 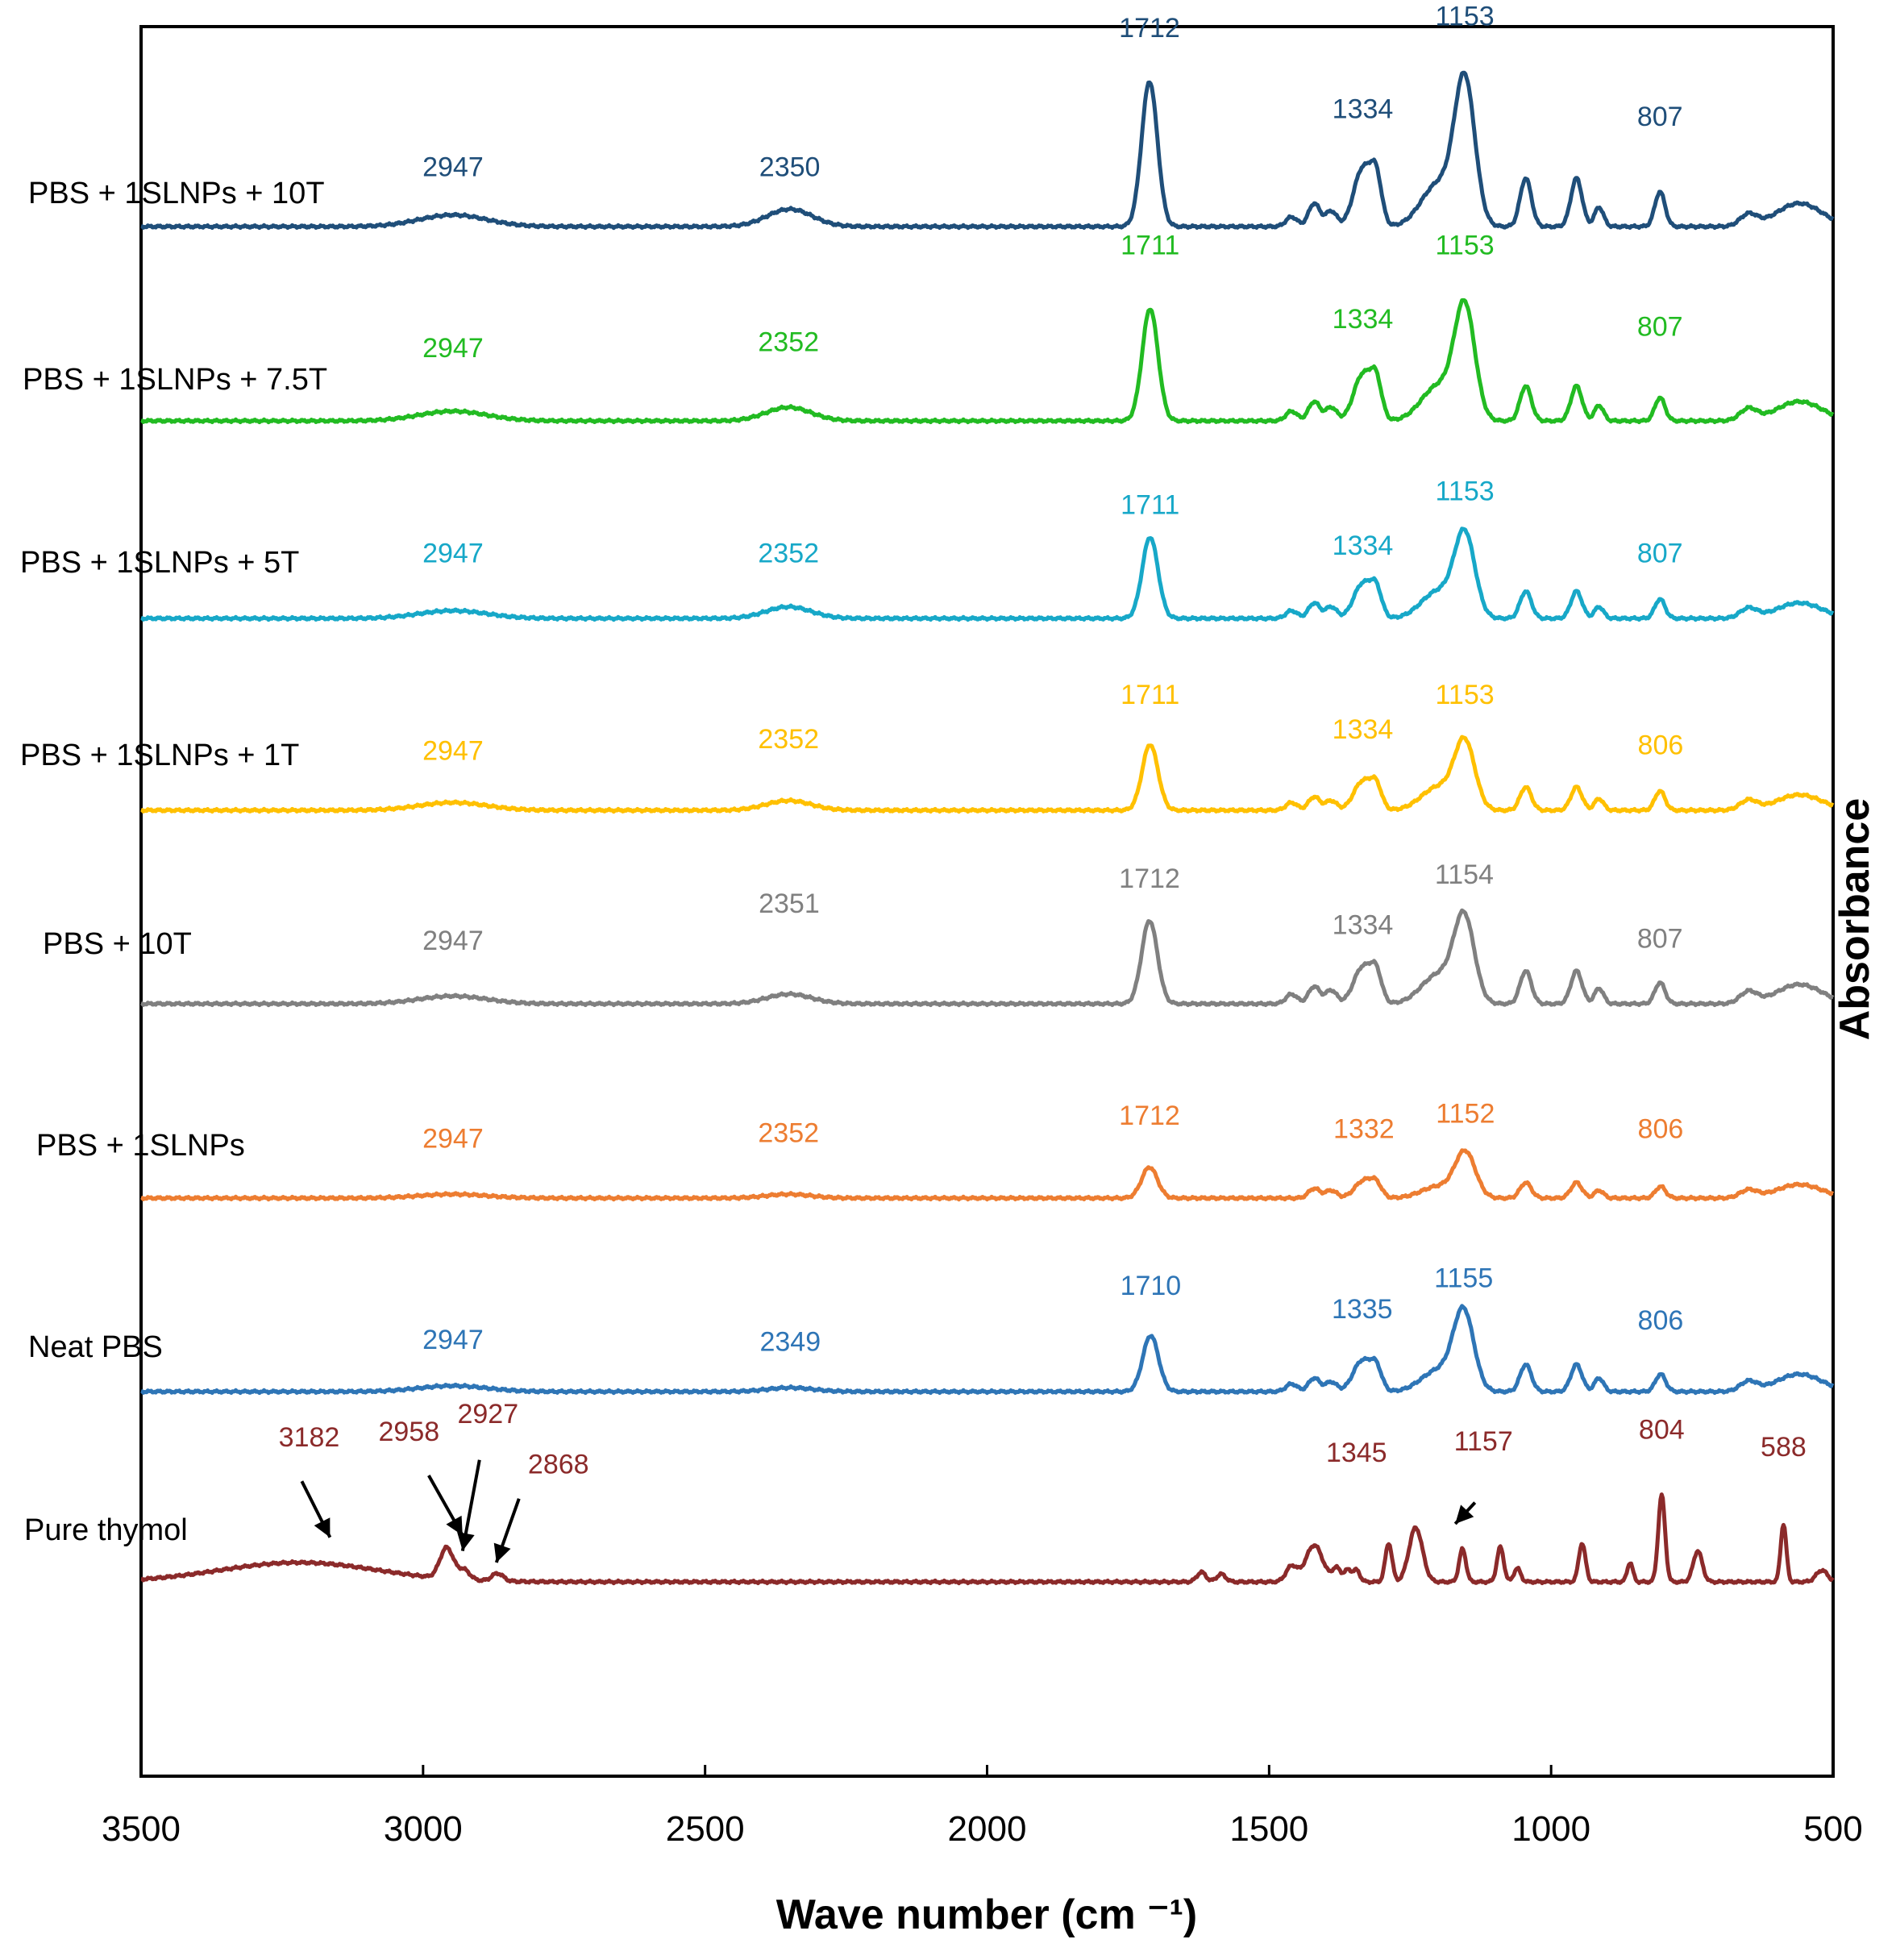 What do you see at coordinates (705, 1829) in the screenshot?
I see `x-tick-label: 2500` at bounding box center [705, 1829].